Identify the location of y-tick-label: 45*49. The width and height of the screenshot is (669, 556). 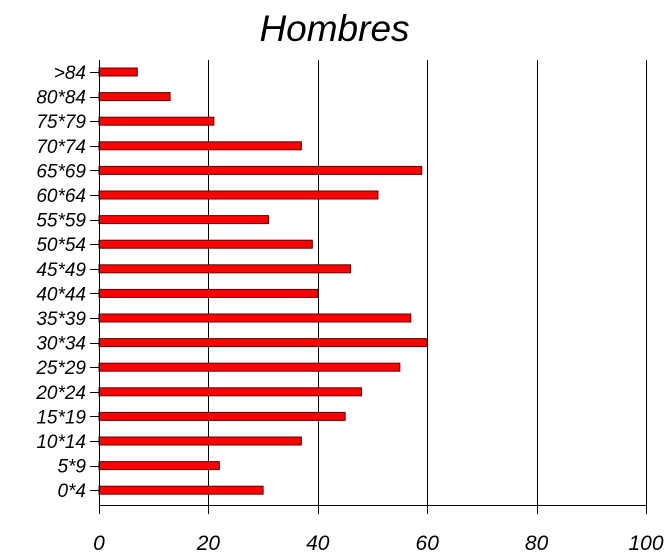
(61, 270).